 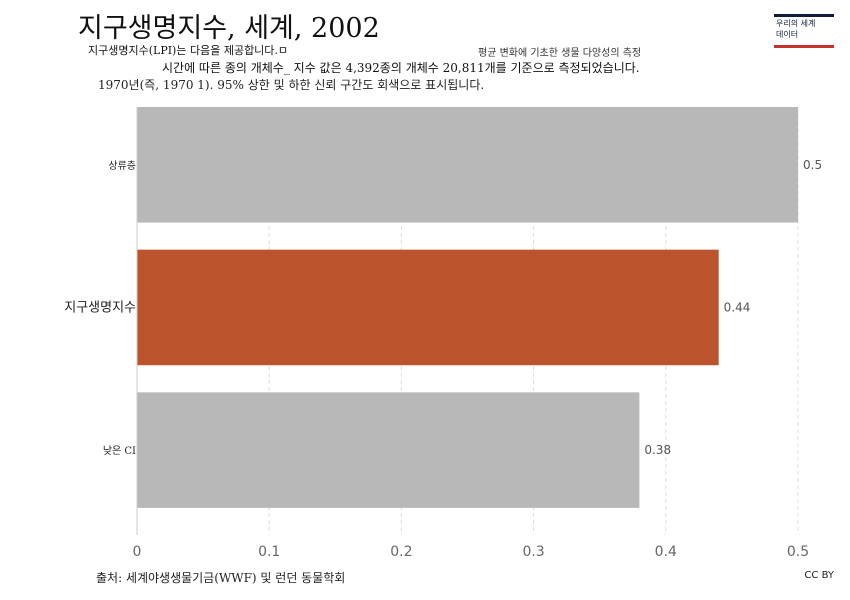 What do you see at coordinates (188, 50) in the screenshot?
I see `subtitle-line-1: 지구생명지수(LPI)는 다음을 제공합니다.ㅁ` at bounding box center [188, 50].